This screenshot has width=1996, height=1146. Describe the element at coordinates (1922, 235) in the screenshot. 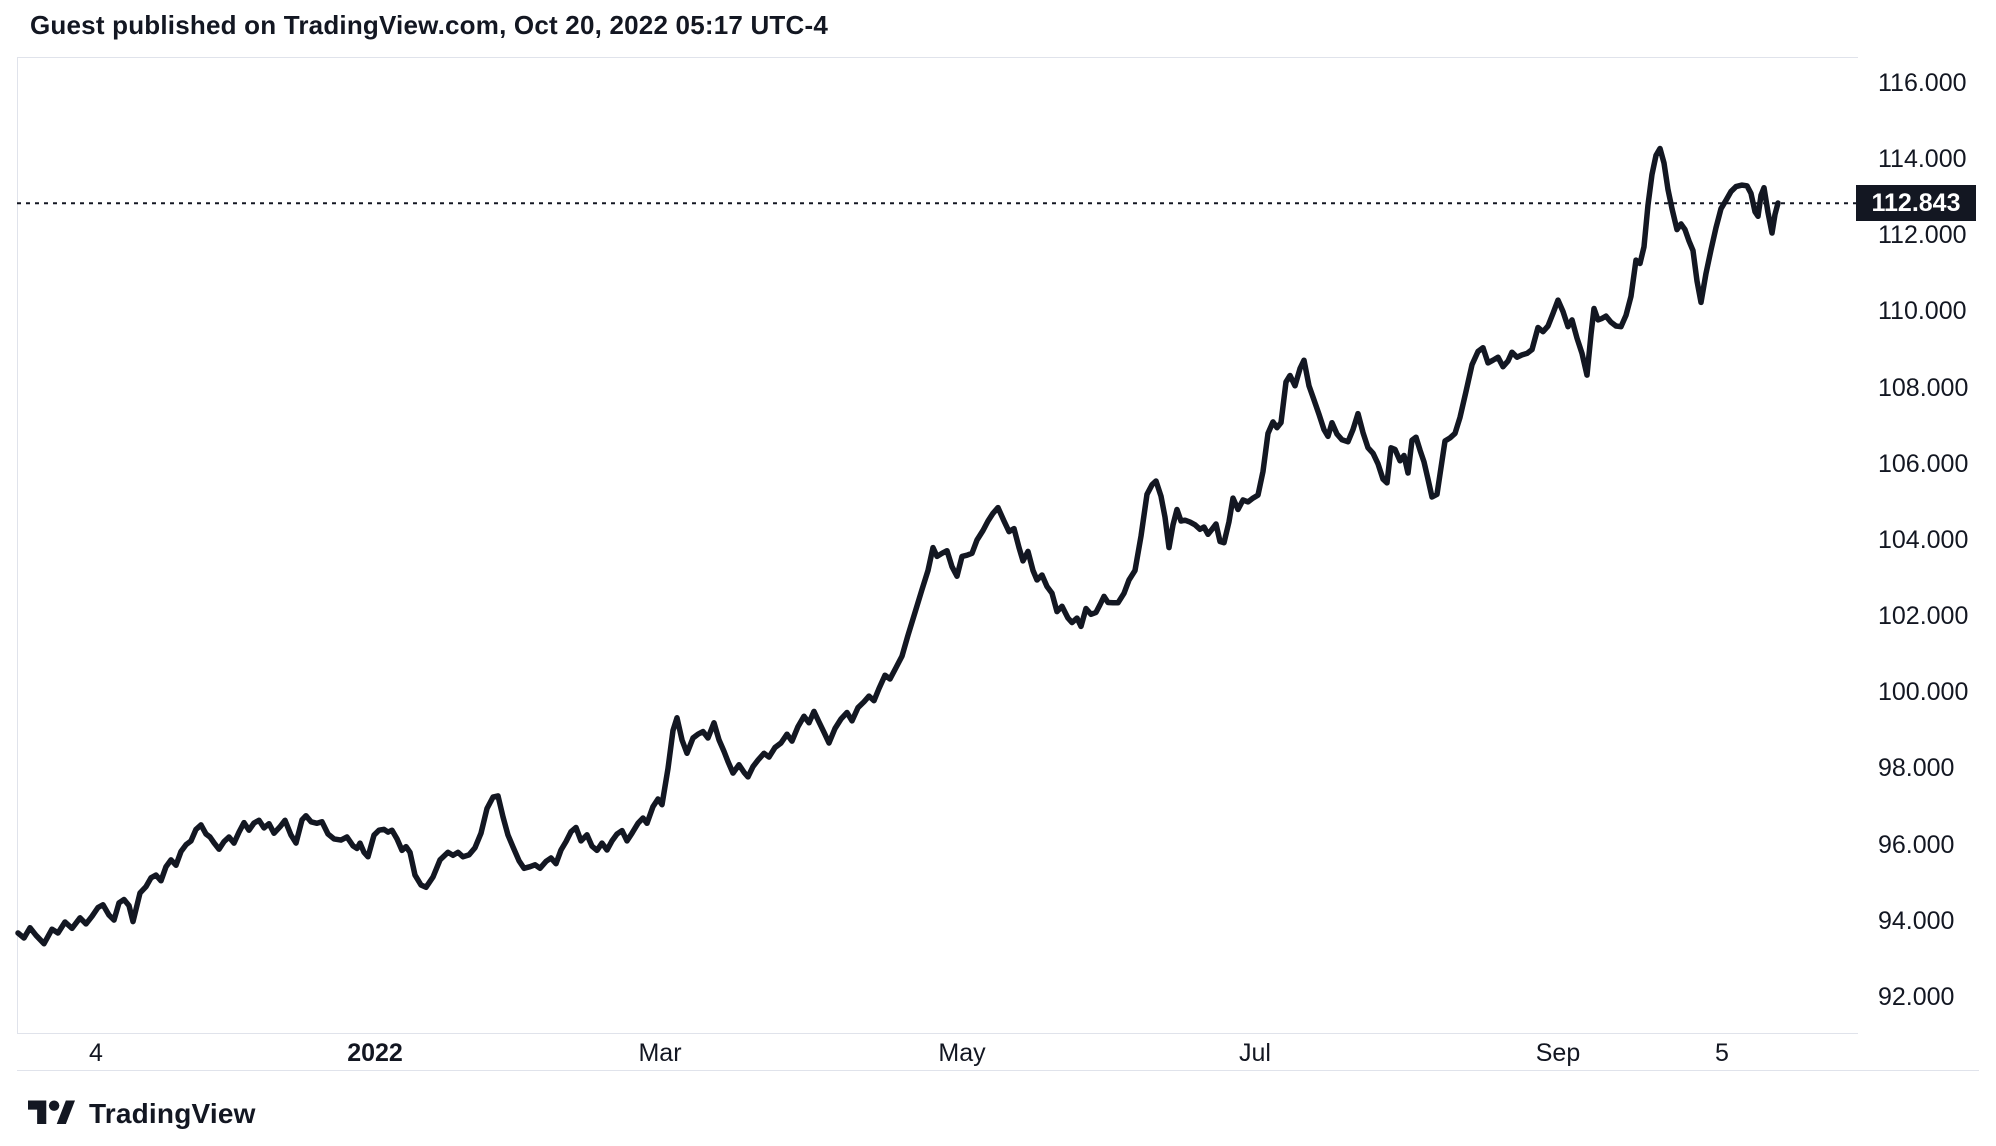

I see `price-axis-label: 112.000` at that location.